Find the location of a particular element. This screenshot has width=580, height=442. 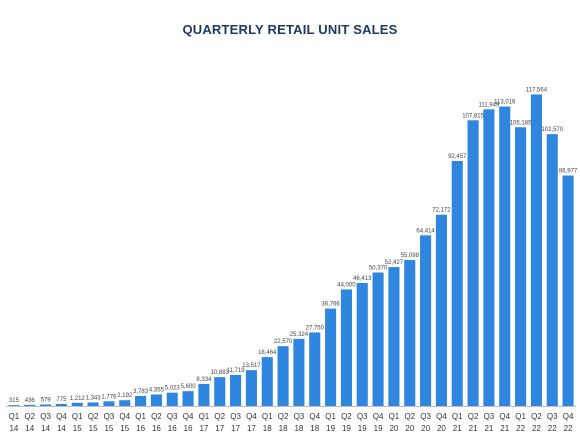

data-label: 1,212 is located at coordinates (78, 399).